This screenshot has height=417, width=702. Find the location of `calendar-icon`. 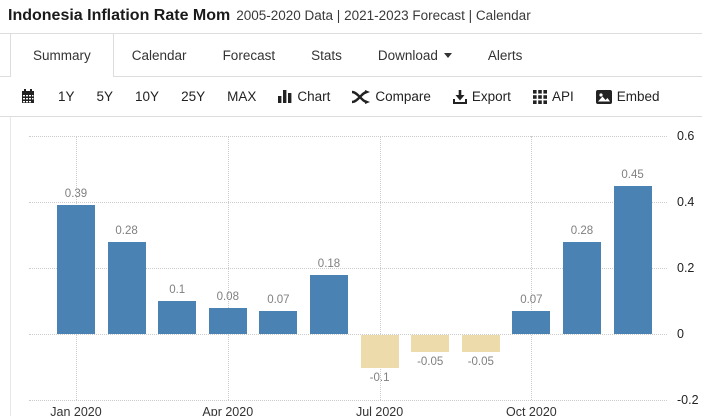

calendar-icon is located at coordinates (28, 96).